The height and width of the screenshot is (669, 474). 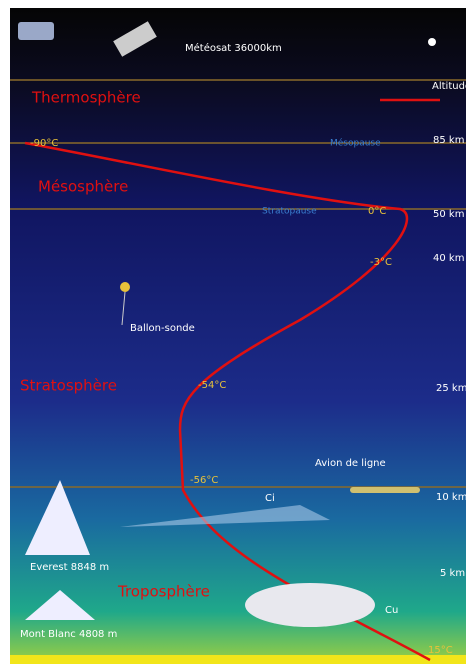 What do you see at coordinates (452, 573) in the screenshot?
I see `altitude-label: 5 km` at bounding box center [452, 573].